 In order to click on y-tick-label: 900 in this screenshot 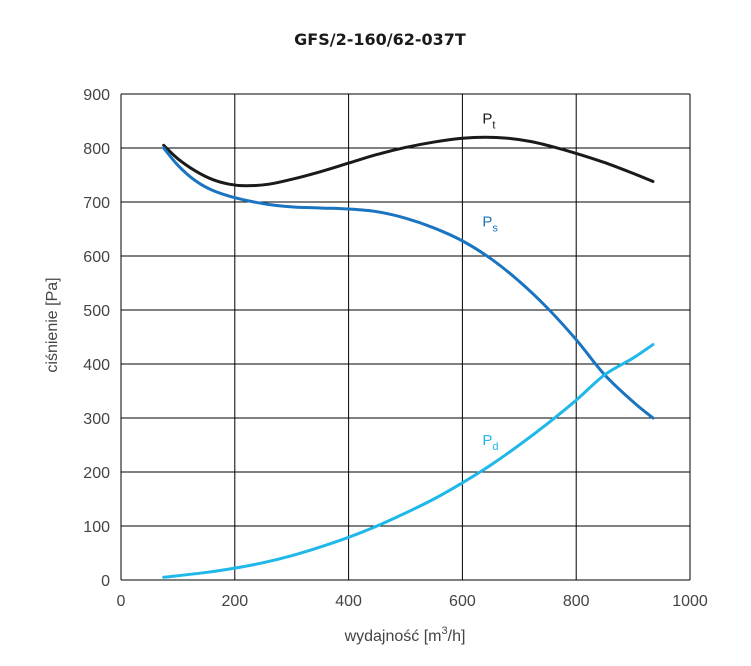, I will do `click(96, 95)`.